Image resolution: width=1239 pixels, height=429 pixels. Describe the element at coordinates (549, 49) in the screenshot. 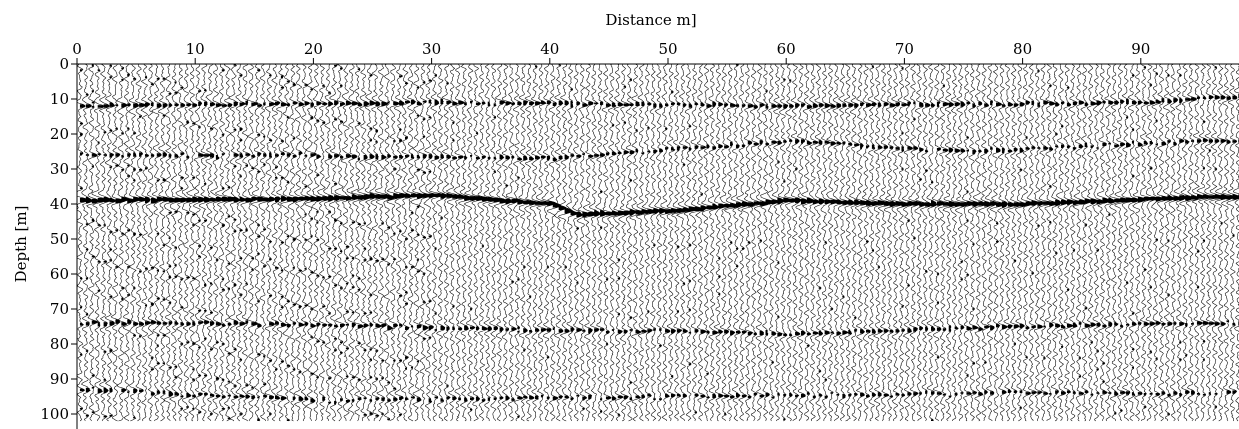

I see `x-tick-label: 40` at that location.